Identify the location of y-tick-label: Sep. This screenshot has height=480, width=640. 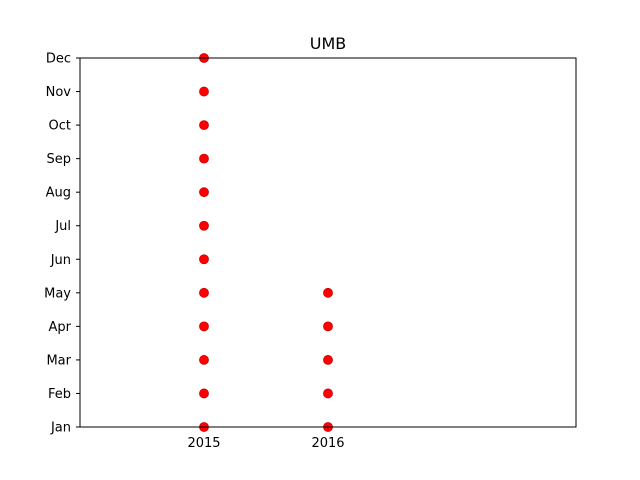
(58, 159).